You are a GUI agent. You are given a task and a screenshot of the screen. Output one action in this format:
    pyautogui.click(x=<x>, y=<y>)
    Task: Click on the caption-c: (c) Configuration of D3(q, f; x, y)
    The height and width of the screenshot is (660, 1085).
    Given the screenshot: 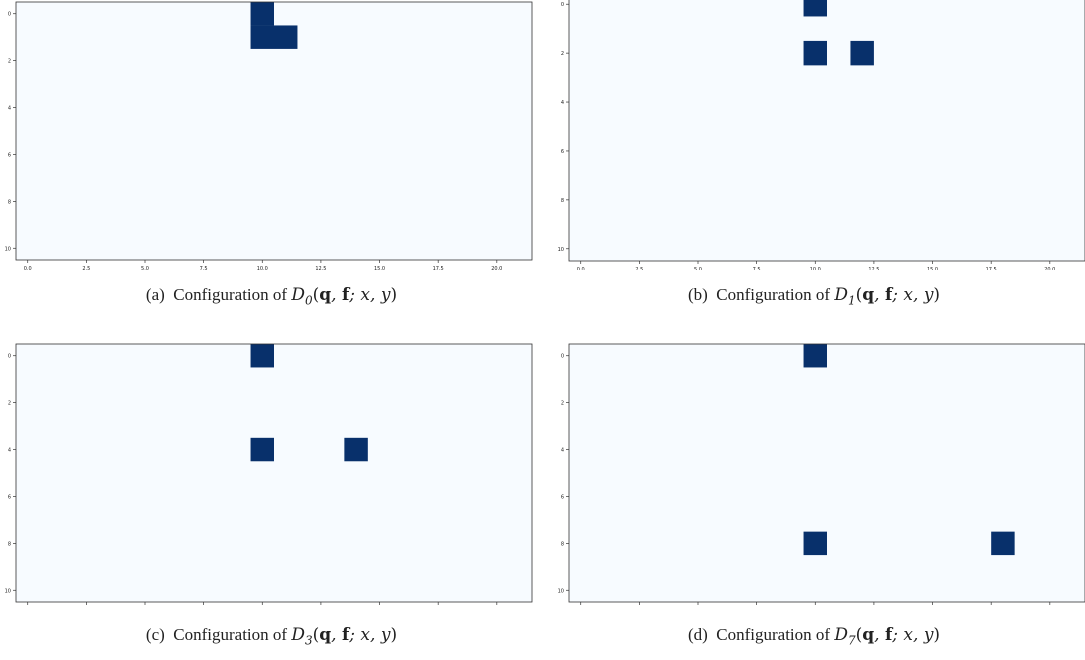 What is the action you would take?
    pyautogui.click(x=271, y=636)
    